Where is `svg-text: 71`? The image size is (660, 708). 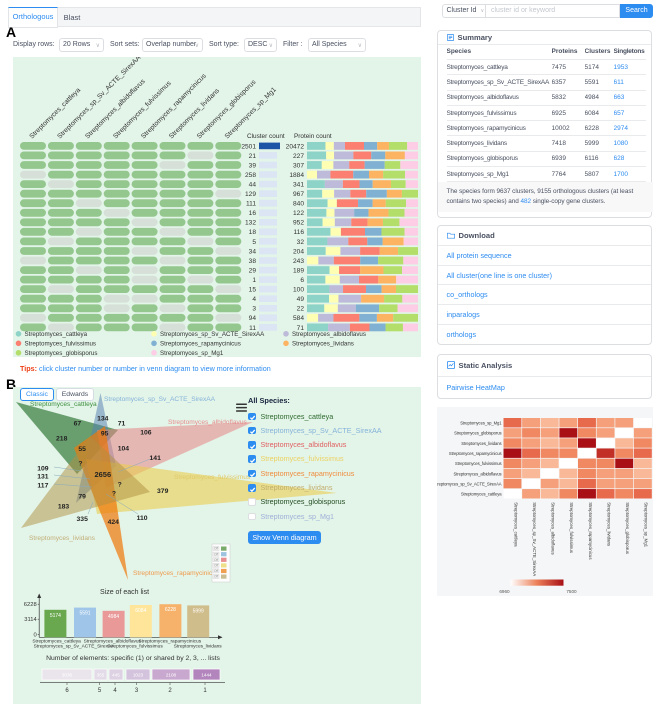 svg-text: 71 is located at coordinates (301, 328).